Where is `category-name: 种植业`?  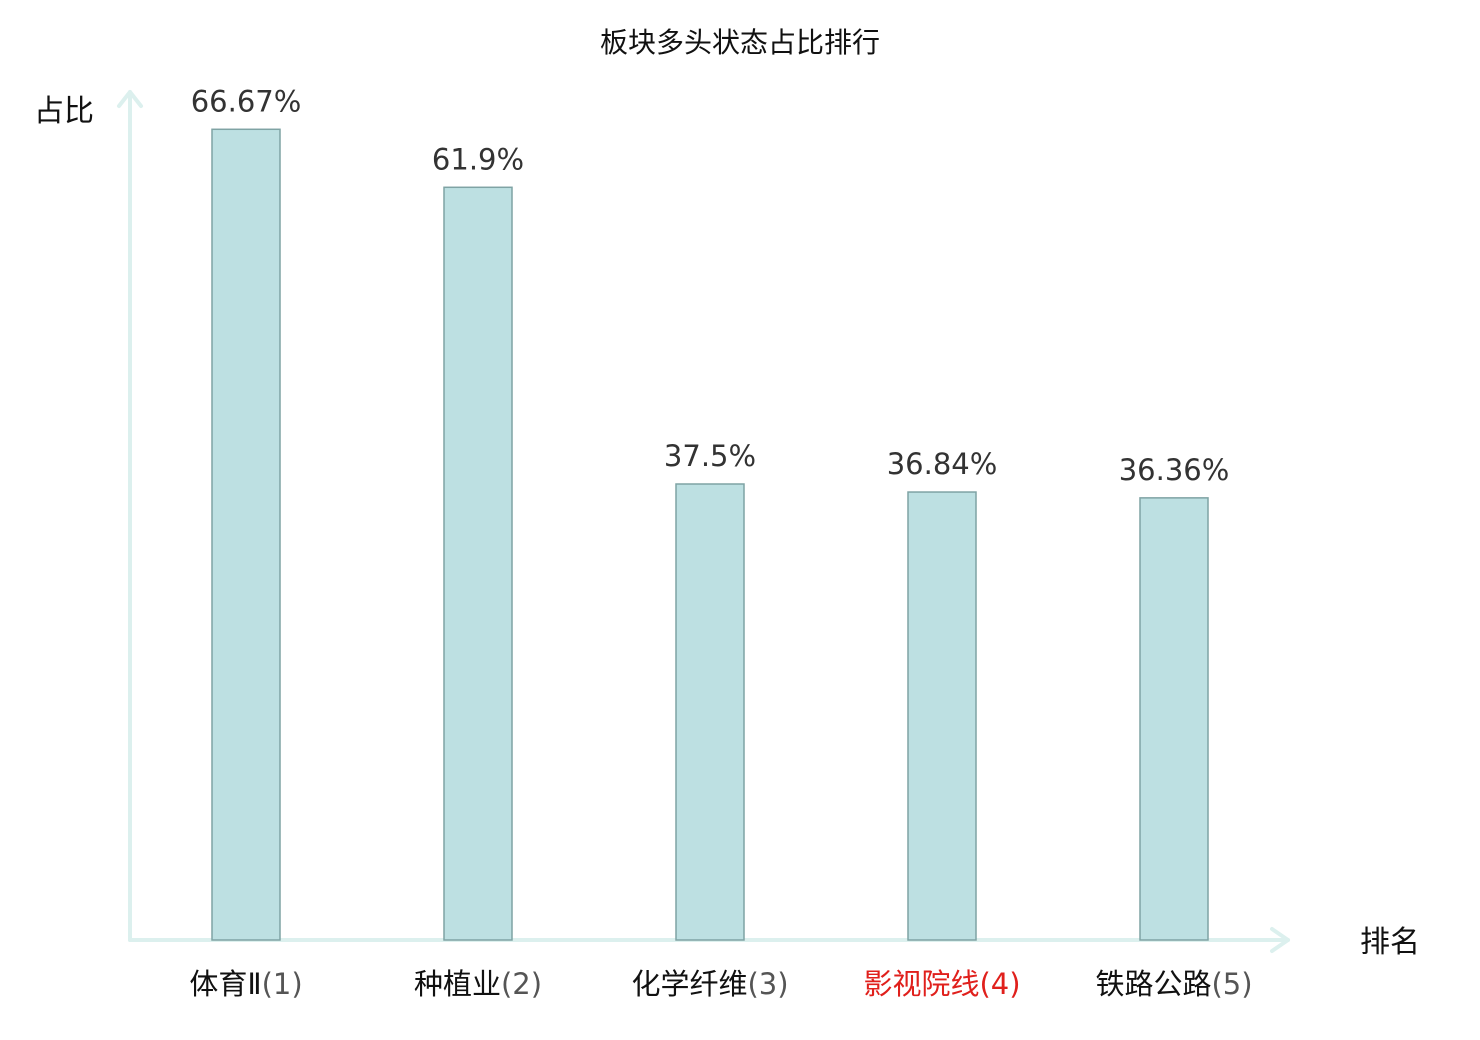
category-name: 种植业 is located at coordinates (457, 984).